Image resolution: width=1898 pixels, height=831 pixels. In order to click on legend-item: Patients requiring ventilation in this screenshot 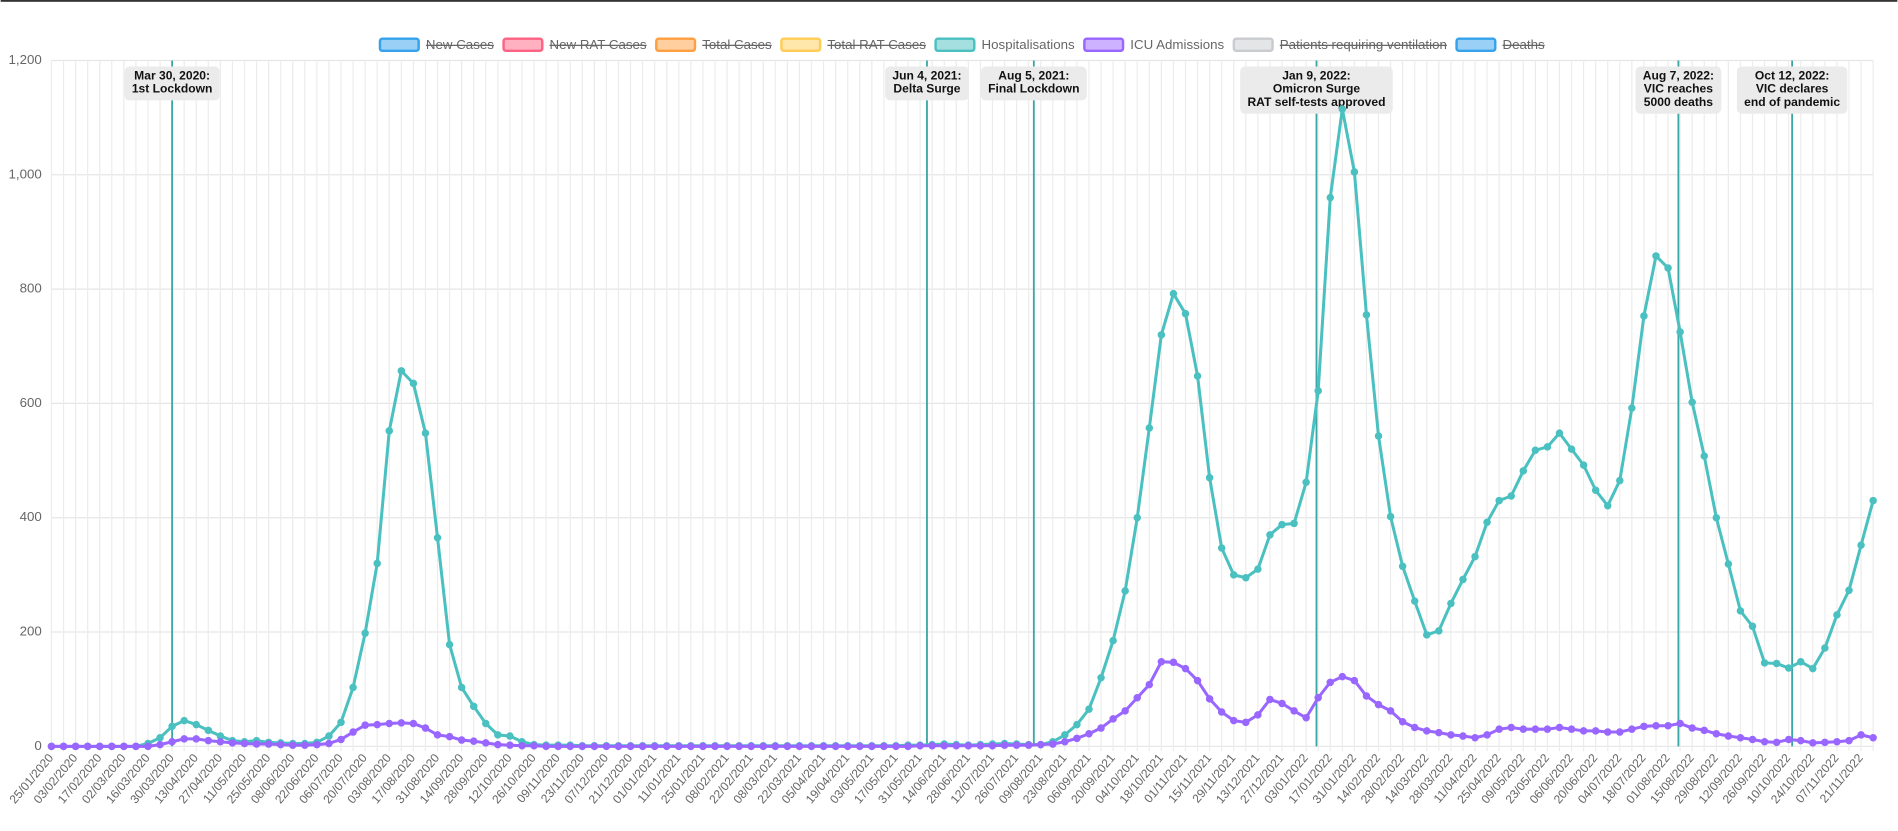, I will do `click(1339, 45)`.